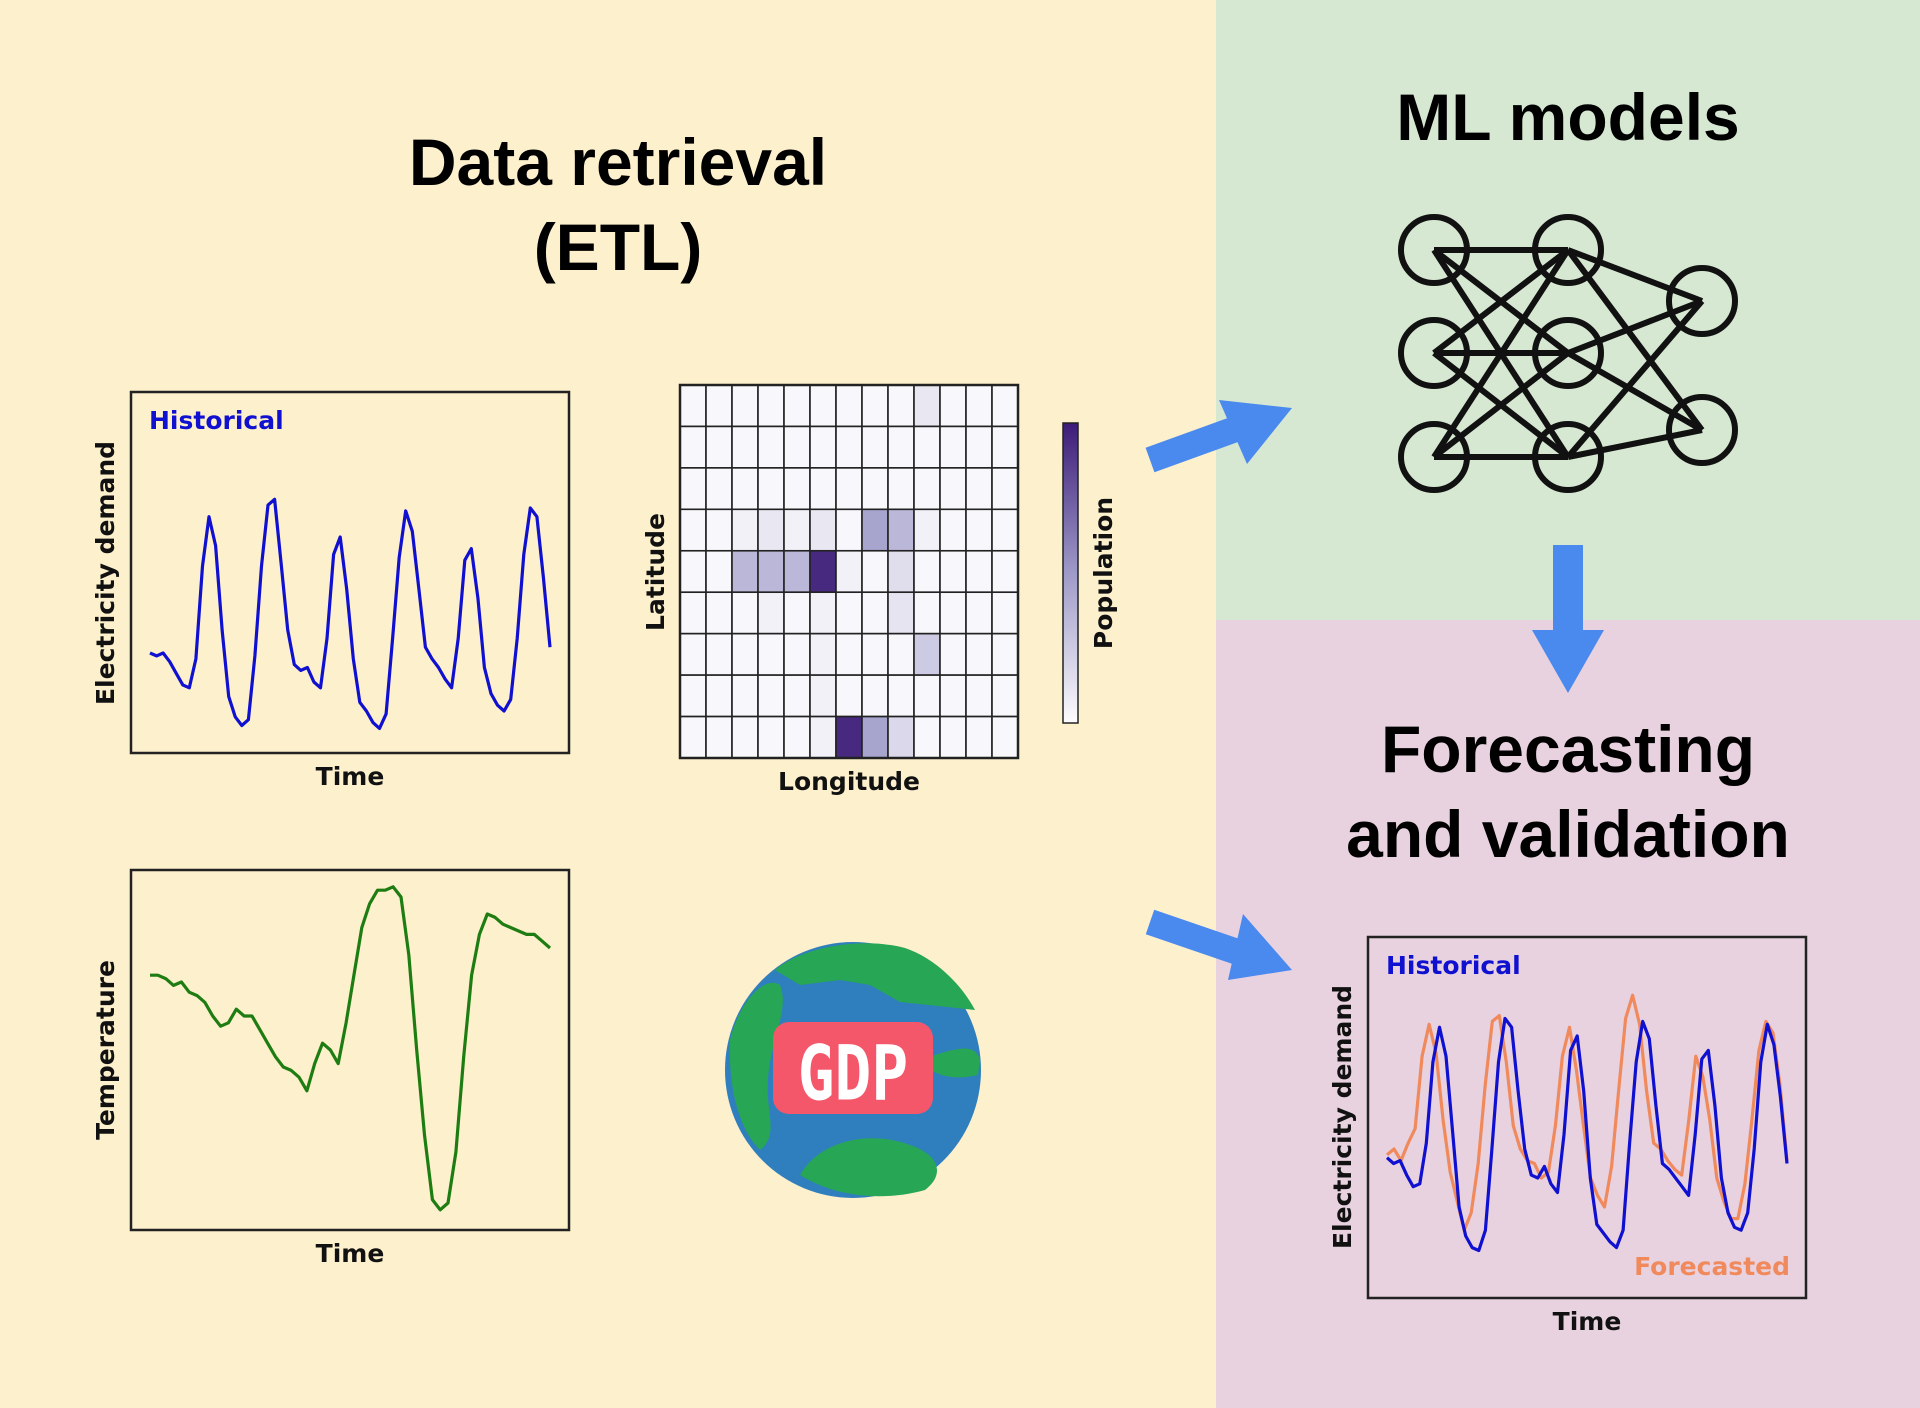  I want to click on historical-chart-frame, so click(350, 572).